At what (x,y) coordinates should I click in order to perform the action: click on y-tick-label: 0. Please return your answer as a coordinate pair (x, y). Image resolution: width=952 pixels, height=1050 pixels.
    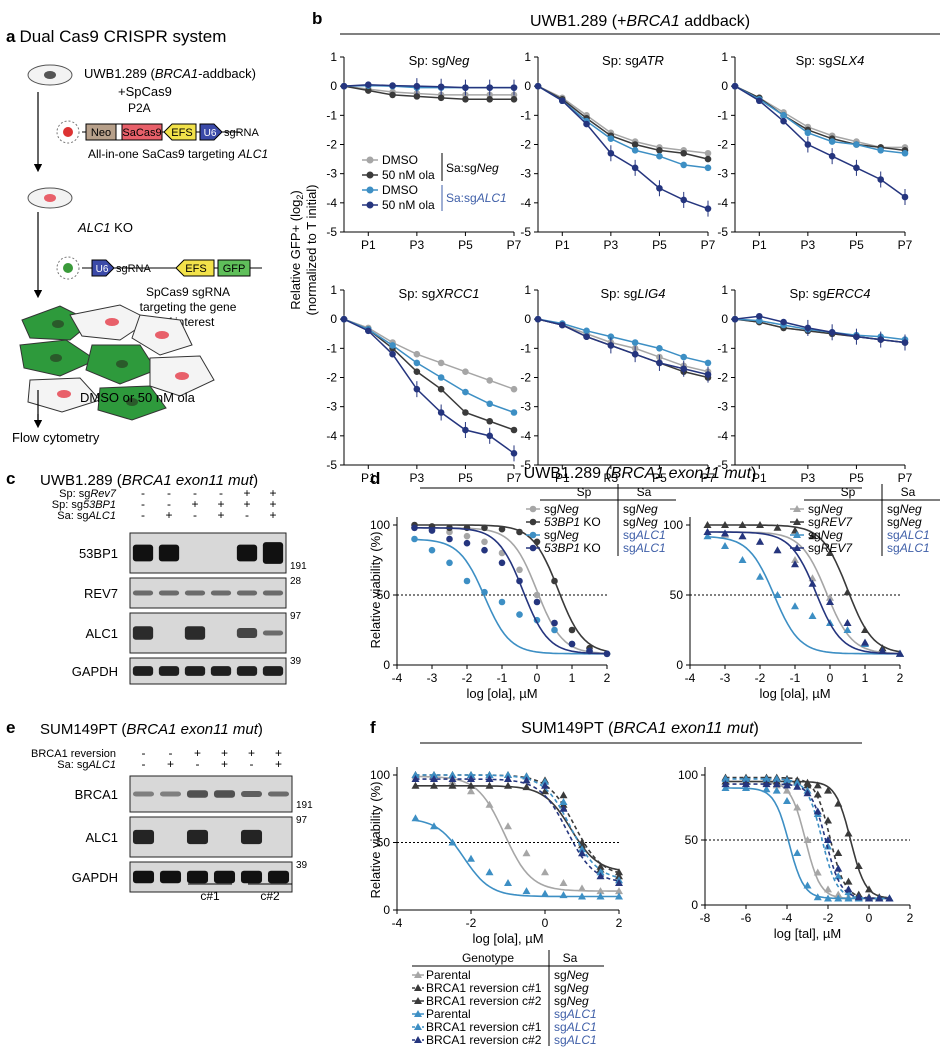
    Looking at the image, I should click on (333, 319).